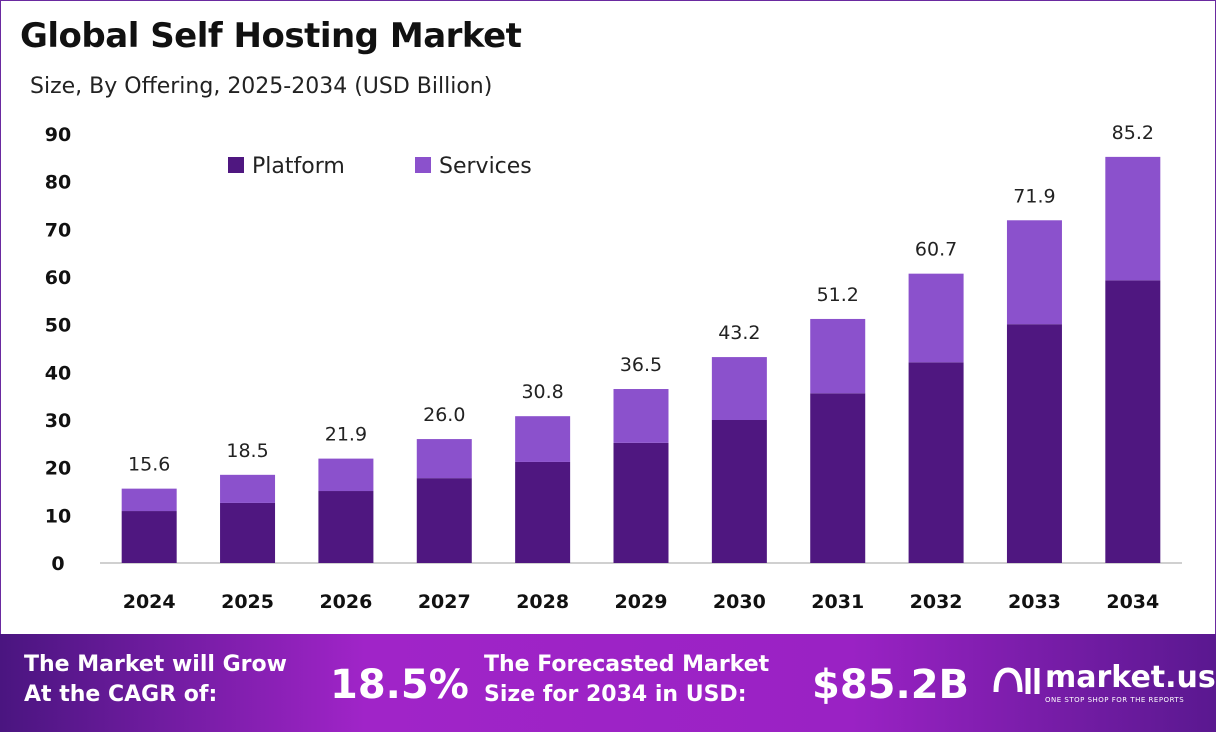 This screenshot has height=732, width=1216. Describe the element at coordinates (248, 488) in the screenshot. I see `bar-services-2025` at that location.